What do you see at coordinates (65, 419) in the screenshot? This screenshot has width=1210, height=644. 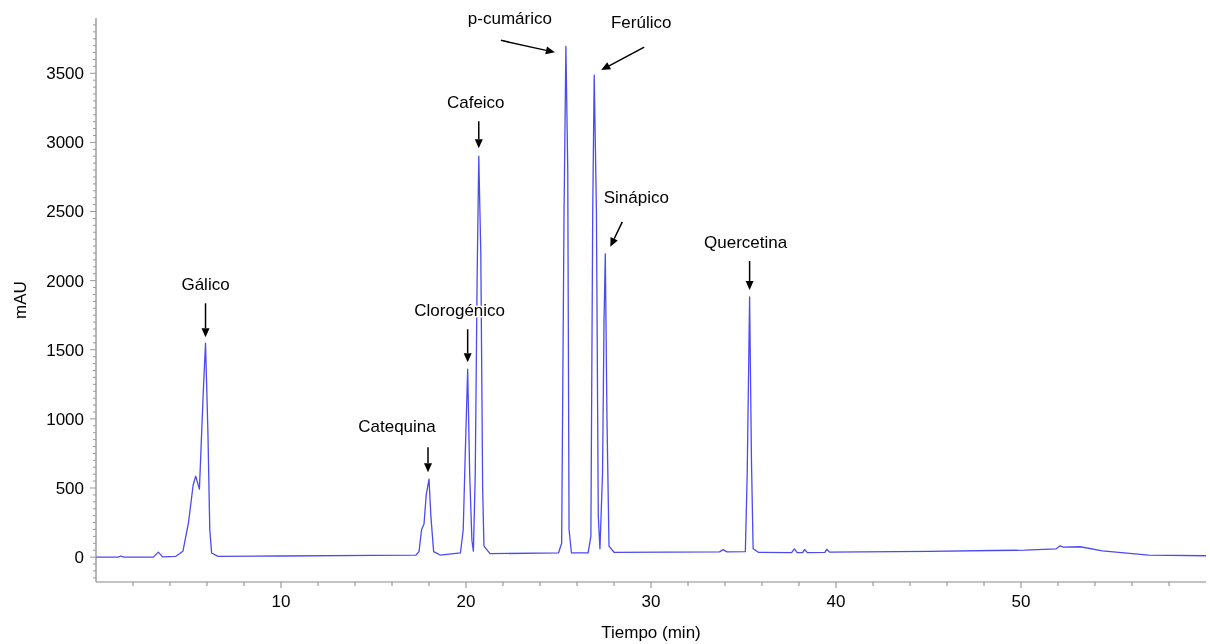 I see `y-tick-label: 1000` at bounding box center [65, 419].